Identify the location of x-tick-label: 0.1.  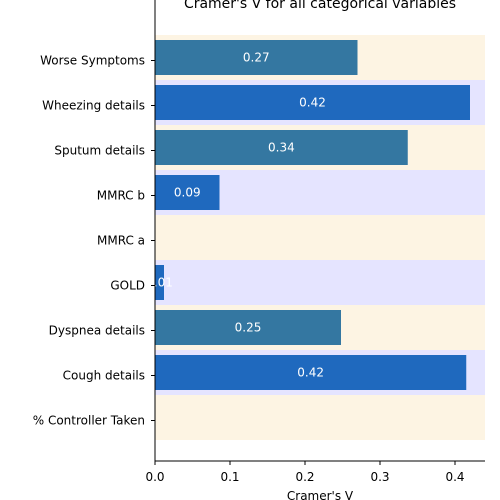
(229, 477).